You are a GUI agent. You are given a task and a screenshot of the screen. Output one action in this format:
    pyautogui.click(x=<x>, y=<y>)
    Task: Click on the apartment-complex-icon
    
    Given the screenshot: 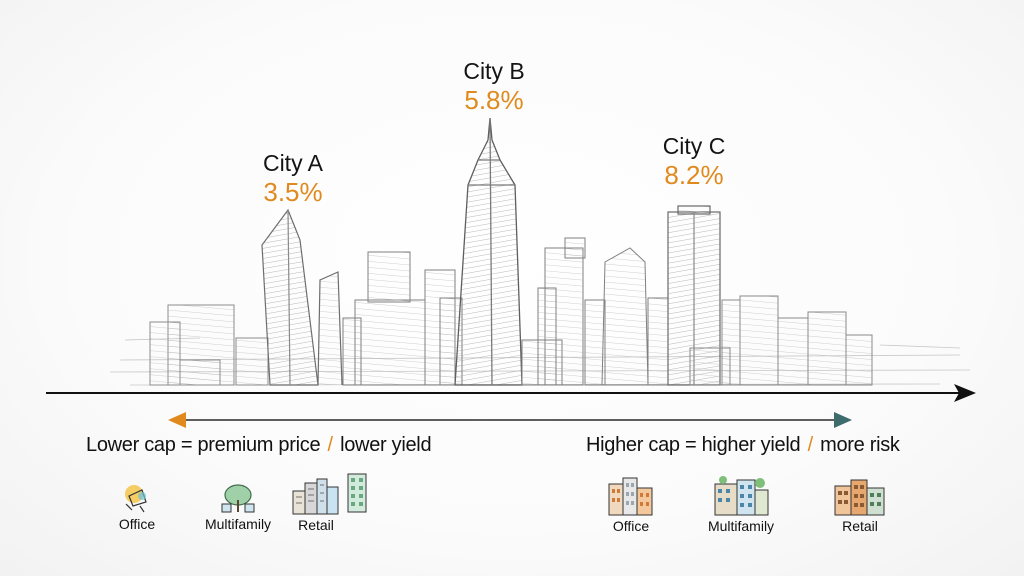 What is the action you would take?
    pyautogui.click(x=741, y=496)
    